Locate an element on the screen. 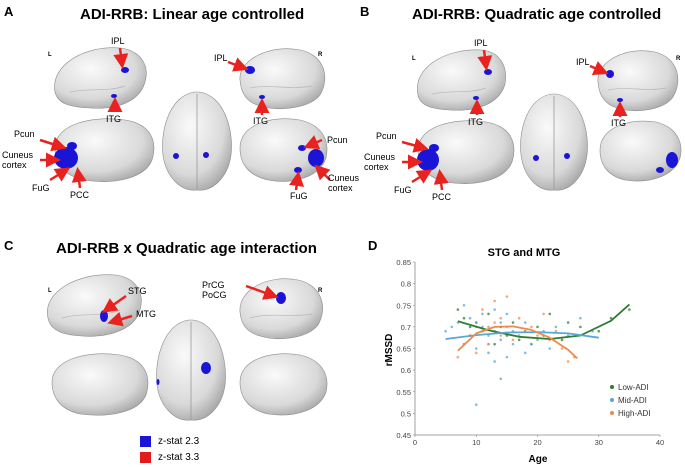  panel-a-fug-left-arrow is located at coordinates (60, 174).